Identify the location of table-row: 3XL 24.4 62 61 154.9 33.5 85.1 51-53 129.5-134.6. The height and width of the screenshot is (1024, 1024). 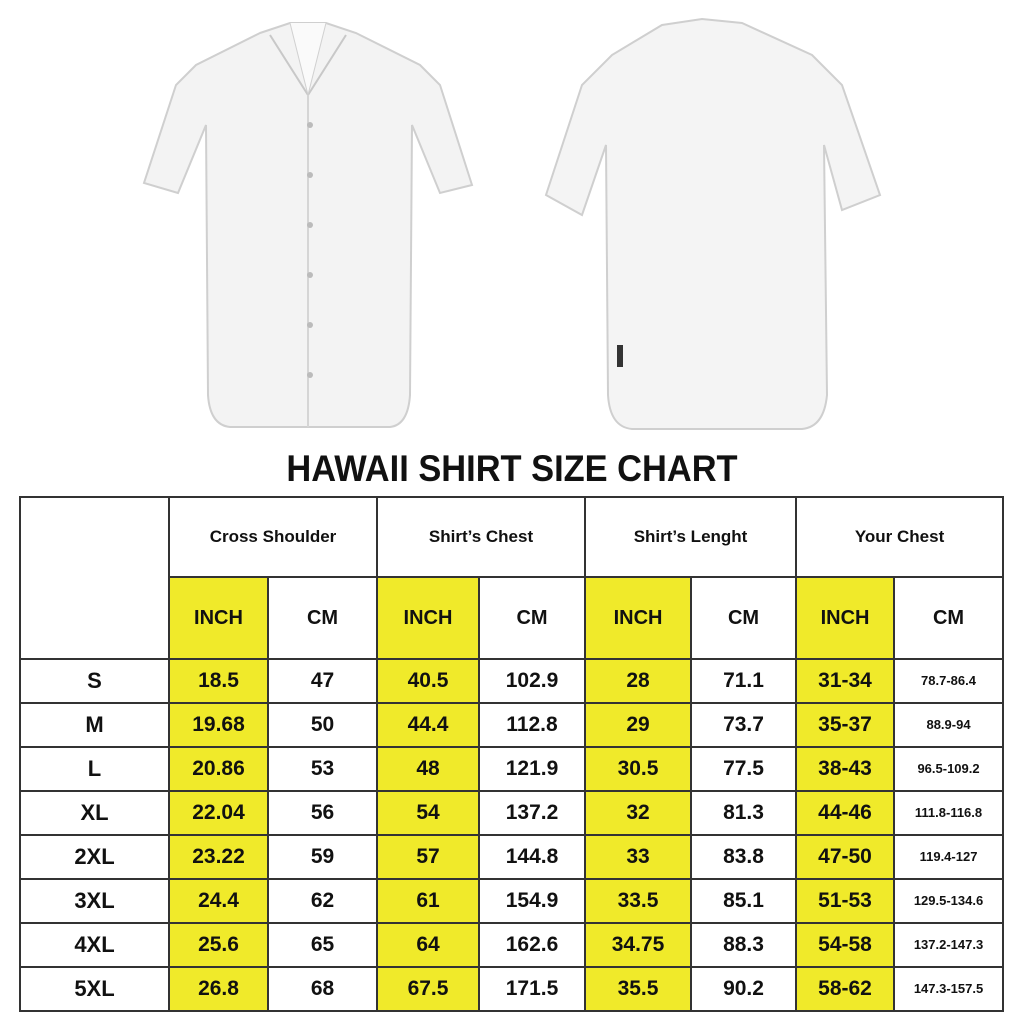
(512, 900).